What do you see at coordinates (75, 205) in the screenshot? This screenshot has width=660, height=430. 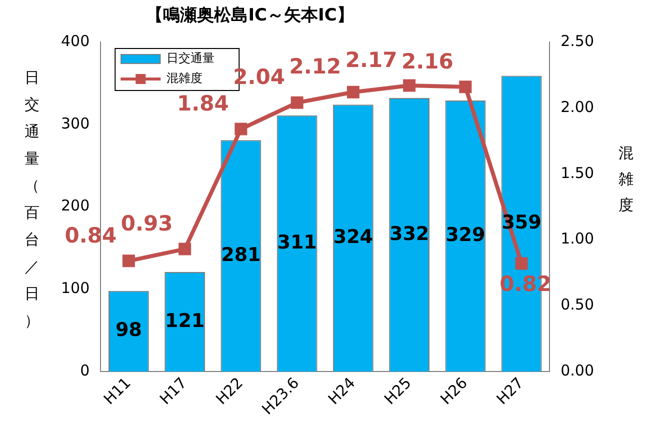 I see `y-tick-label: 200` at bounding box center [75, 205].